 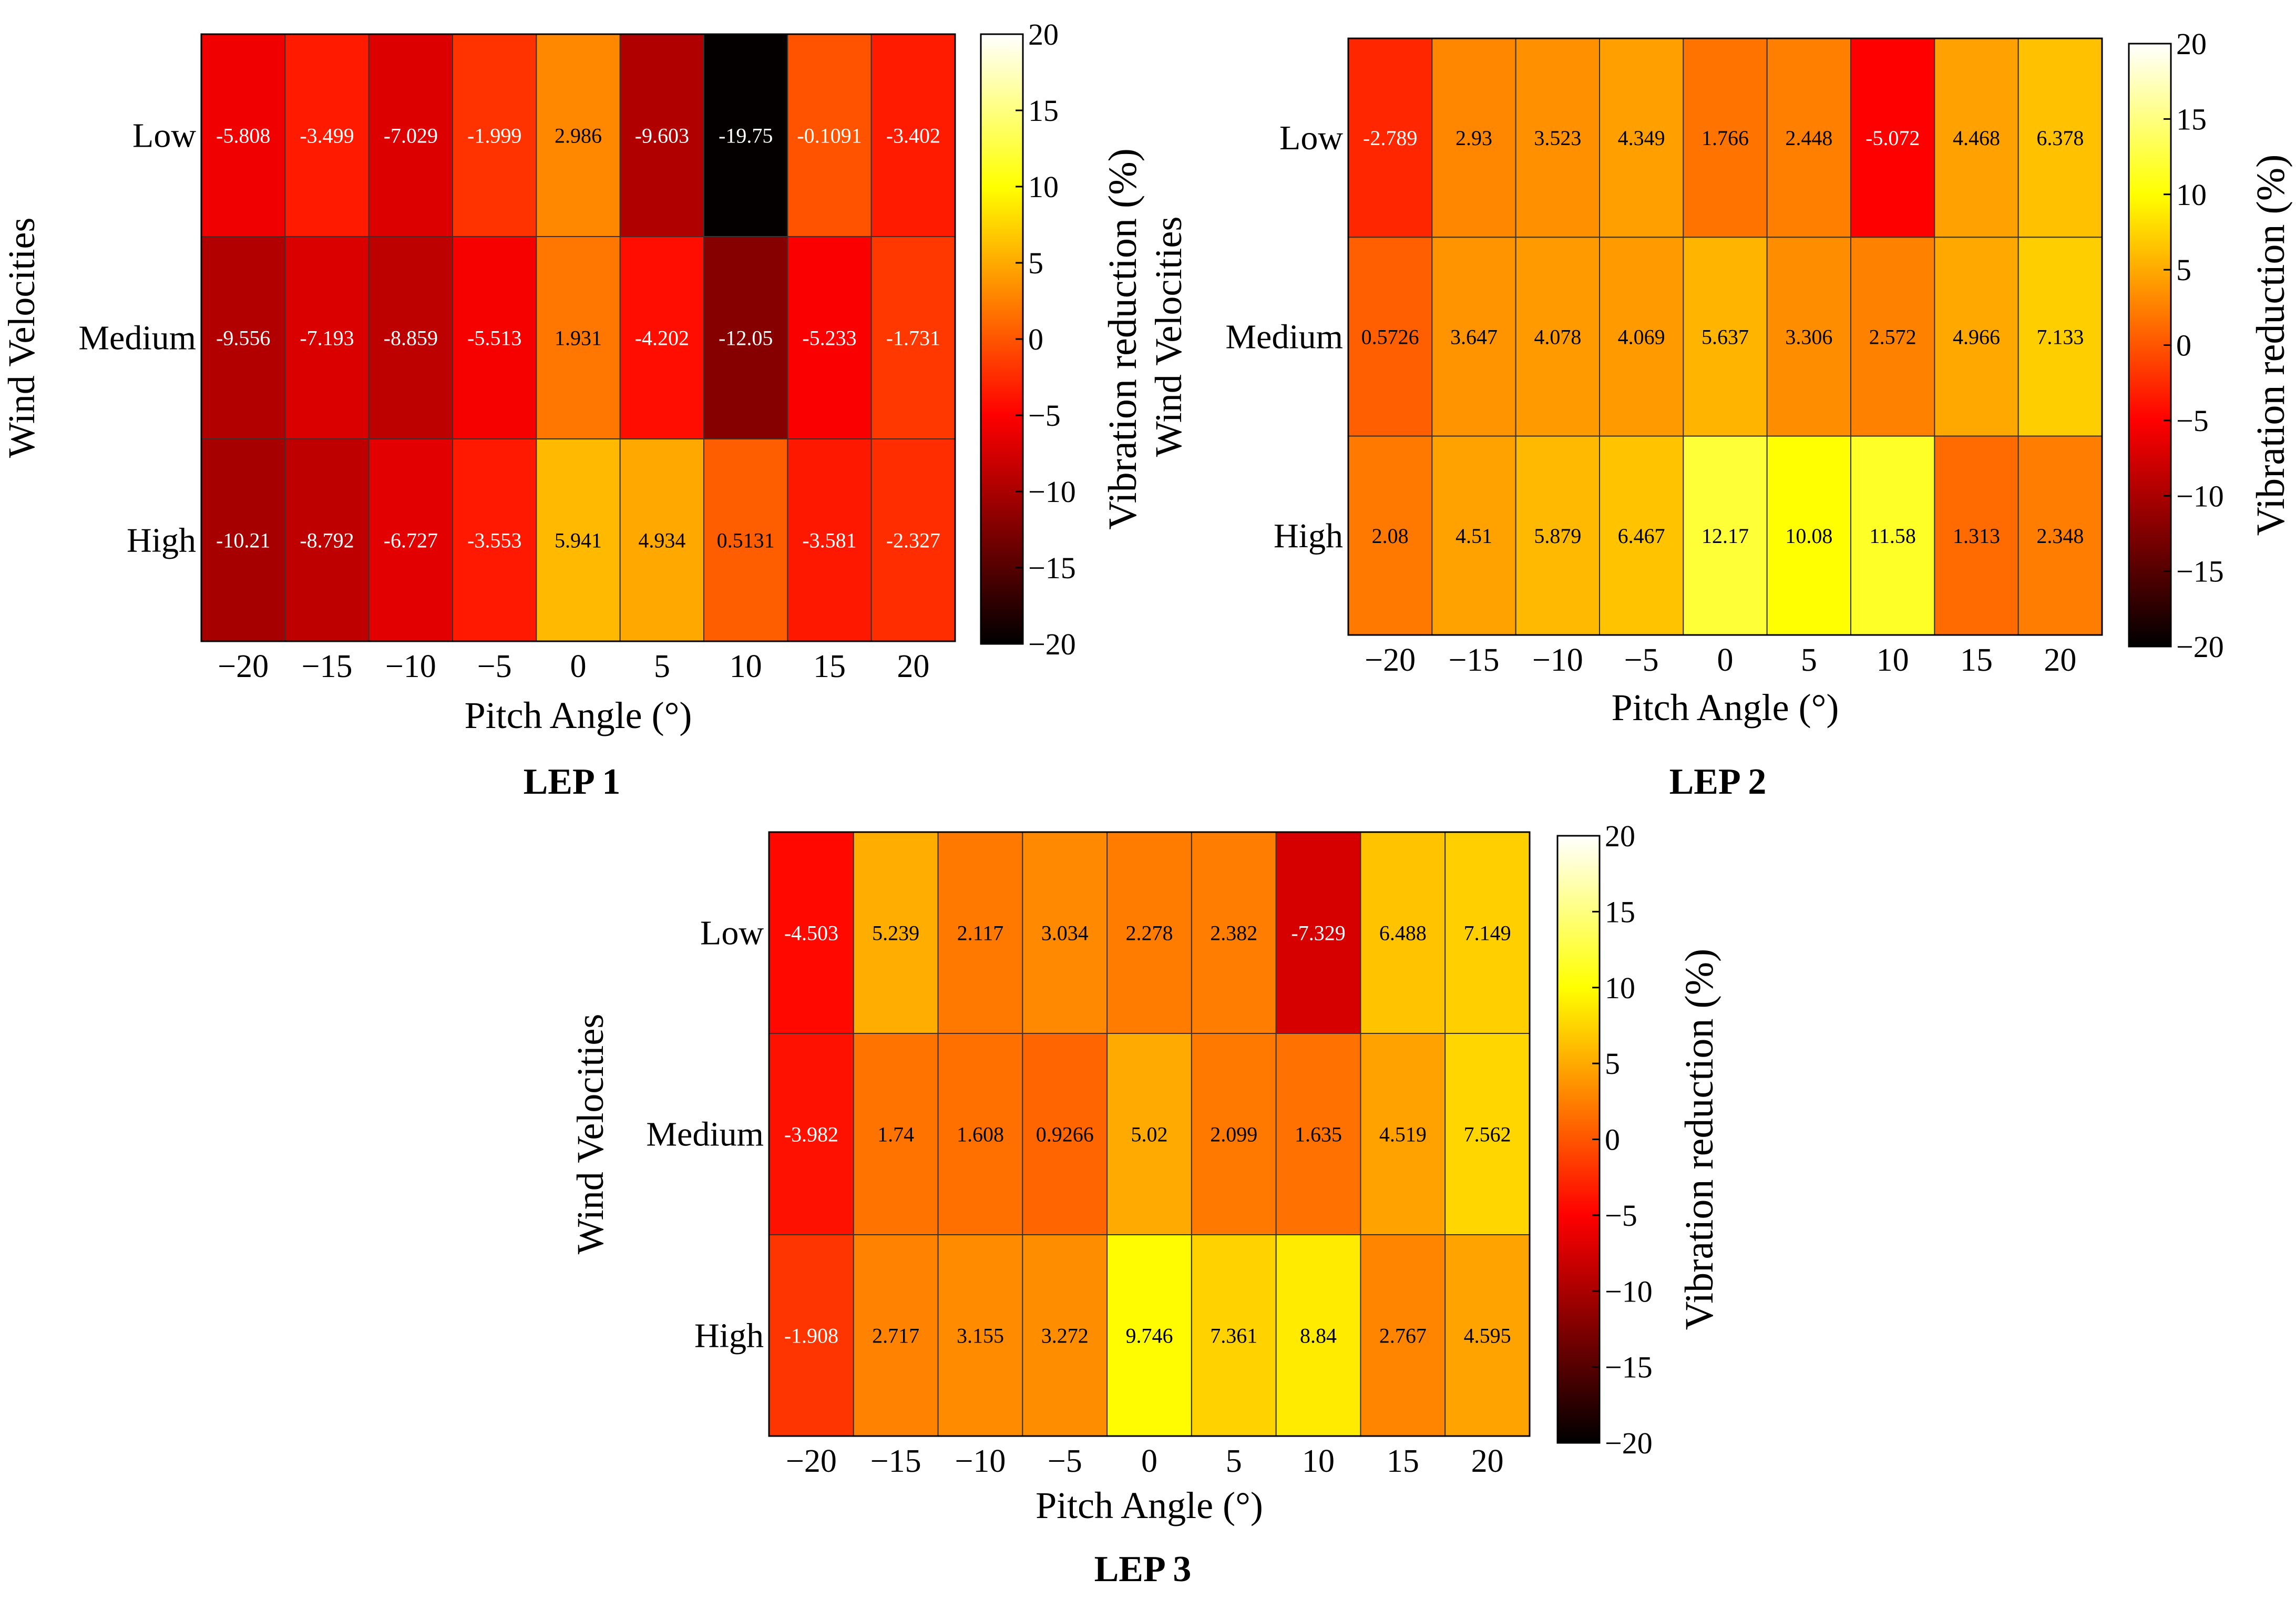 I want to click on x-tick-label: −15, so click(x=327, y=666).